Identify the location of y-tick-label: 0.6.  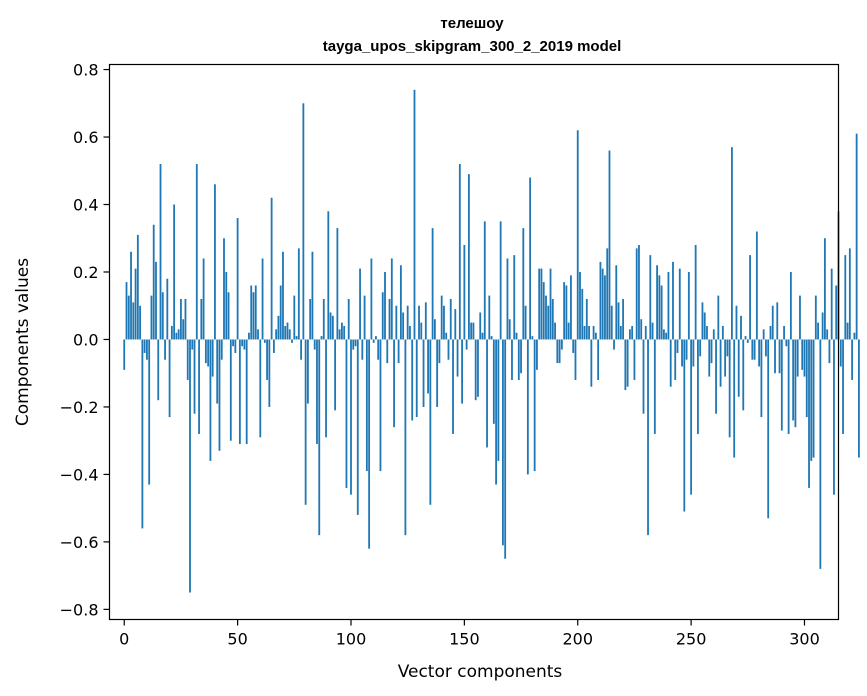
(85, 137).